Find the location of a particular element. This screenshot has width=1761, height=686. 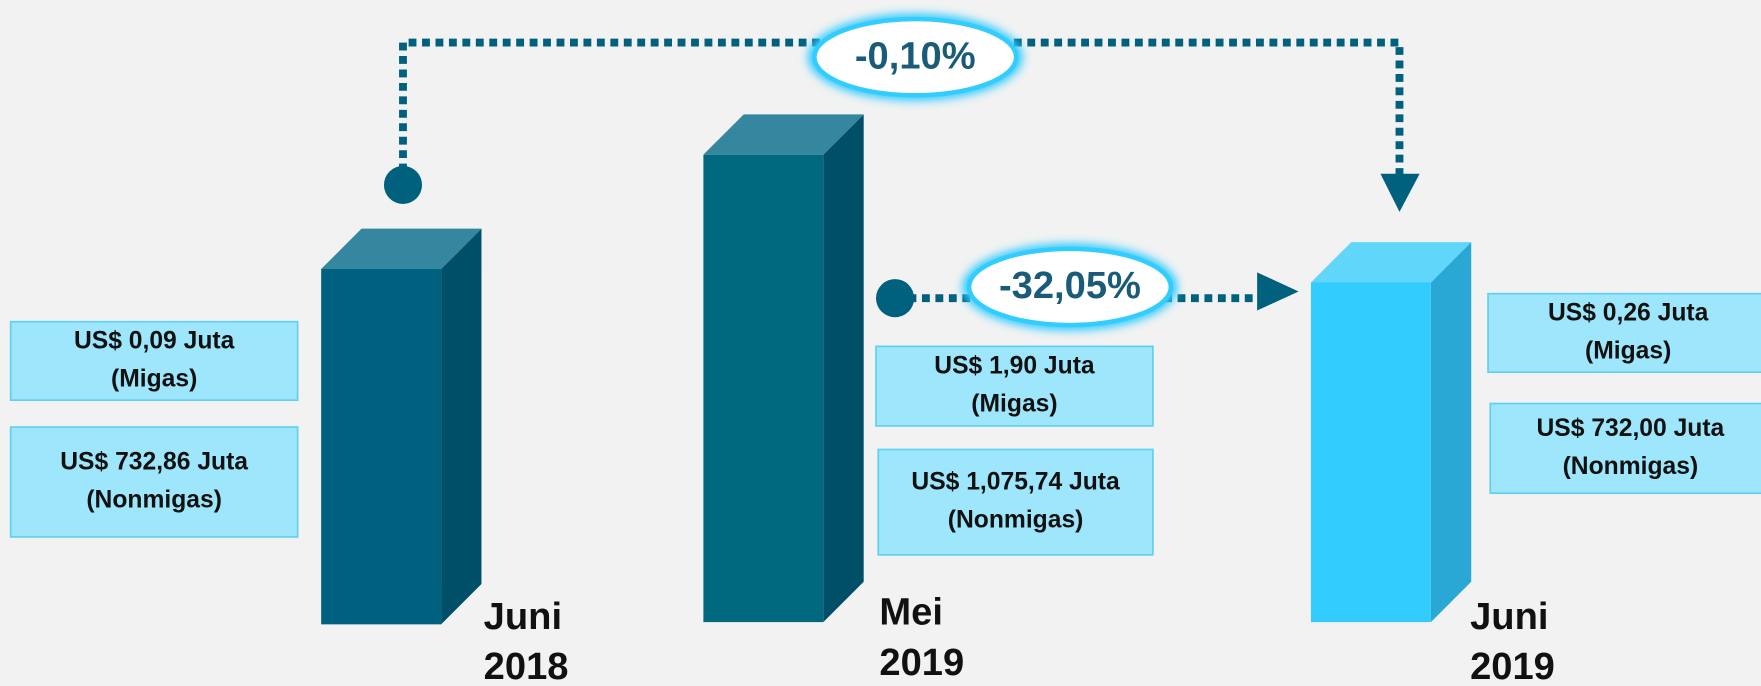

yoy-badge is located at coordinates (915, 57).